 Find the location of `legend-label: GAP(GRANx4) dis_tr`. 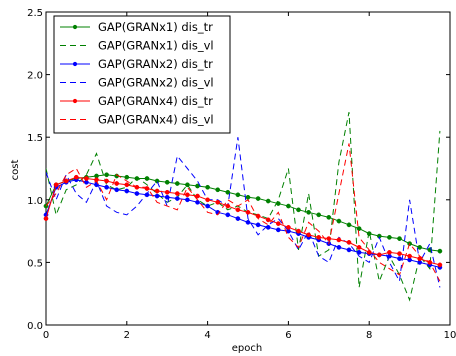

legend-label: GAP(GRANx4) dis_tr is located at coordinates (155, 101).